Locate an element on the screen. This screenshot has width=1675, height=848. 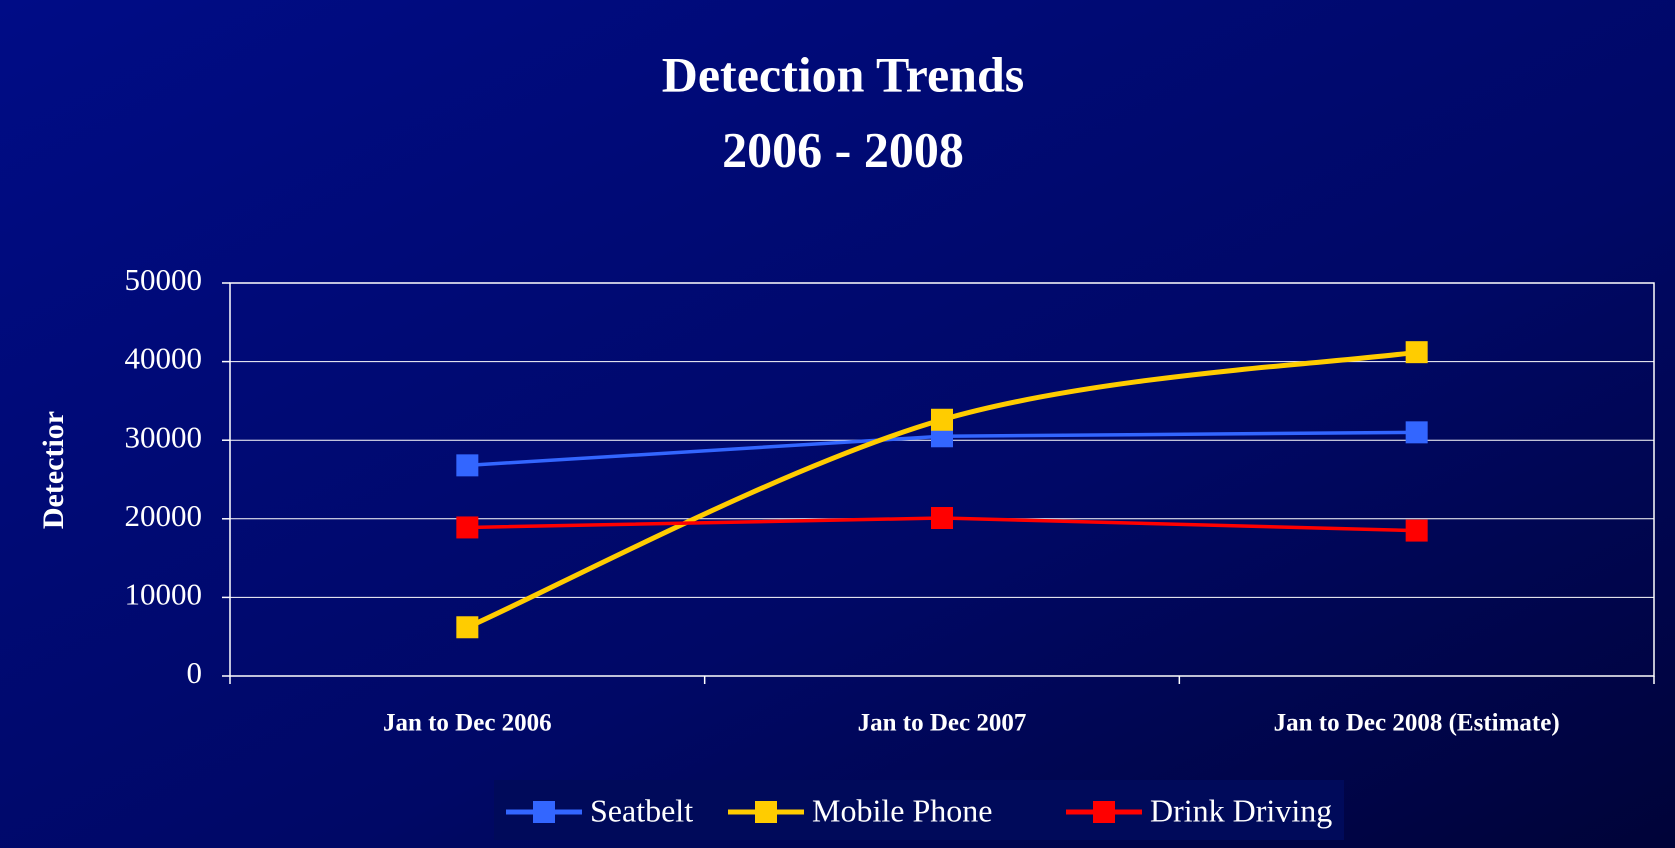
x-tick-label: Jan to Dec 2007 is located at coordinates (942, 723).